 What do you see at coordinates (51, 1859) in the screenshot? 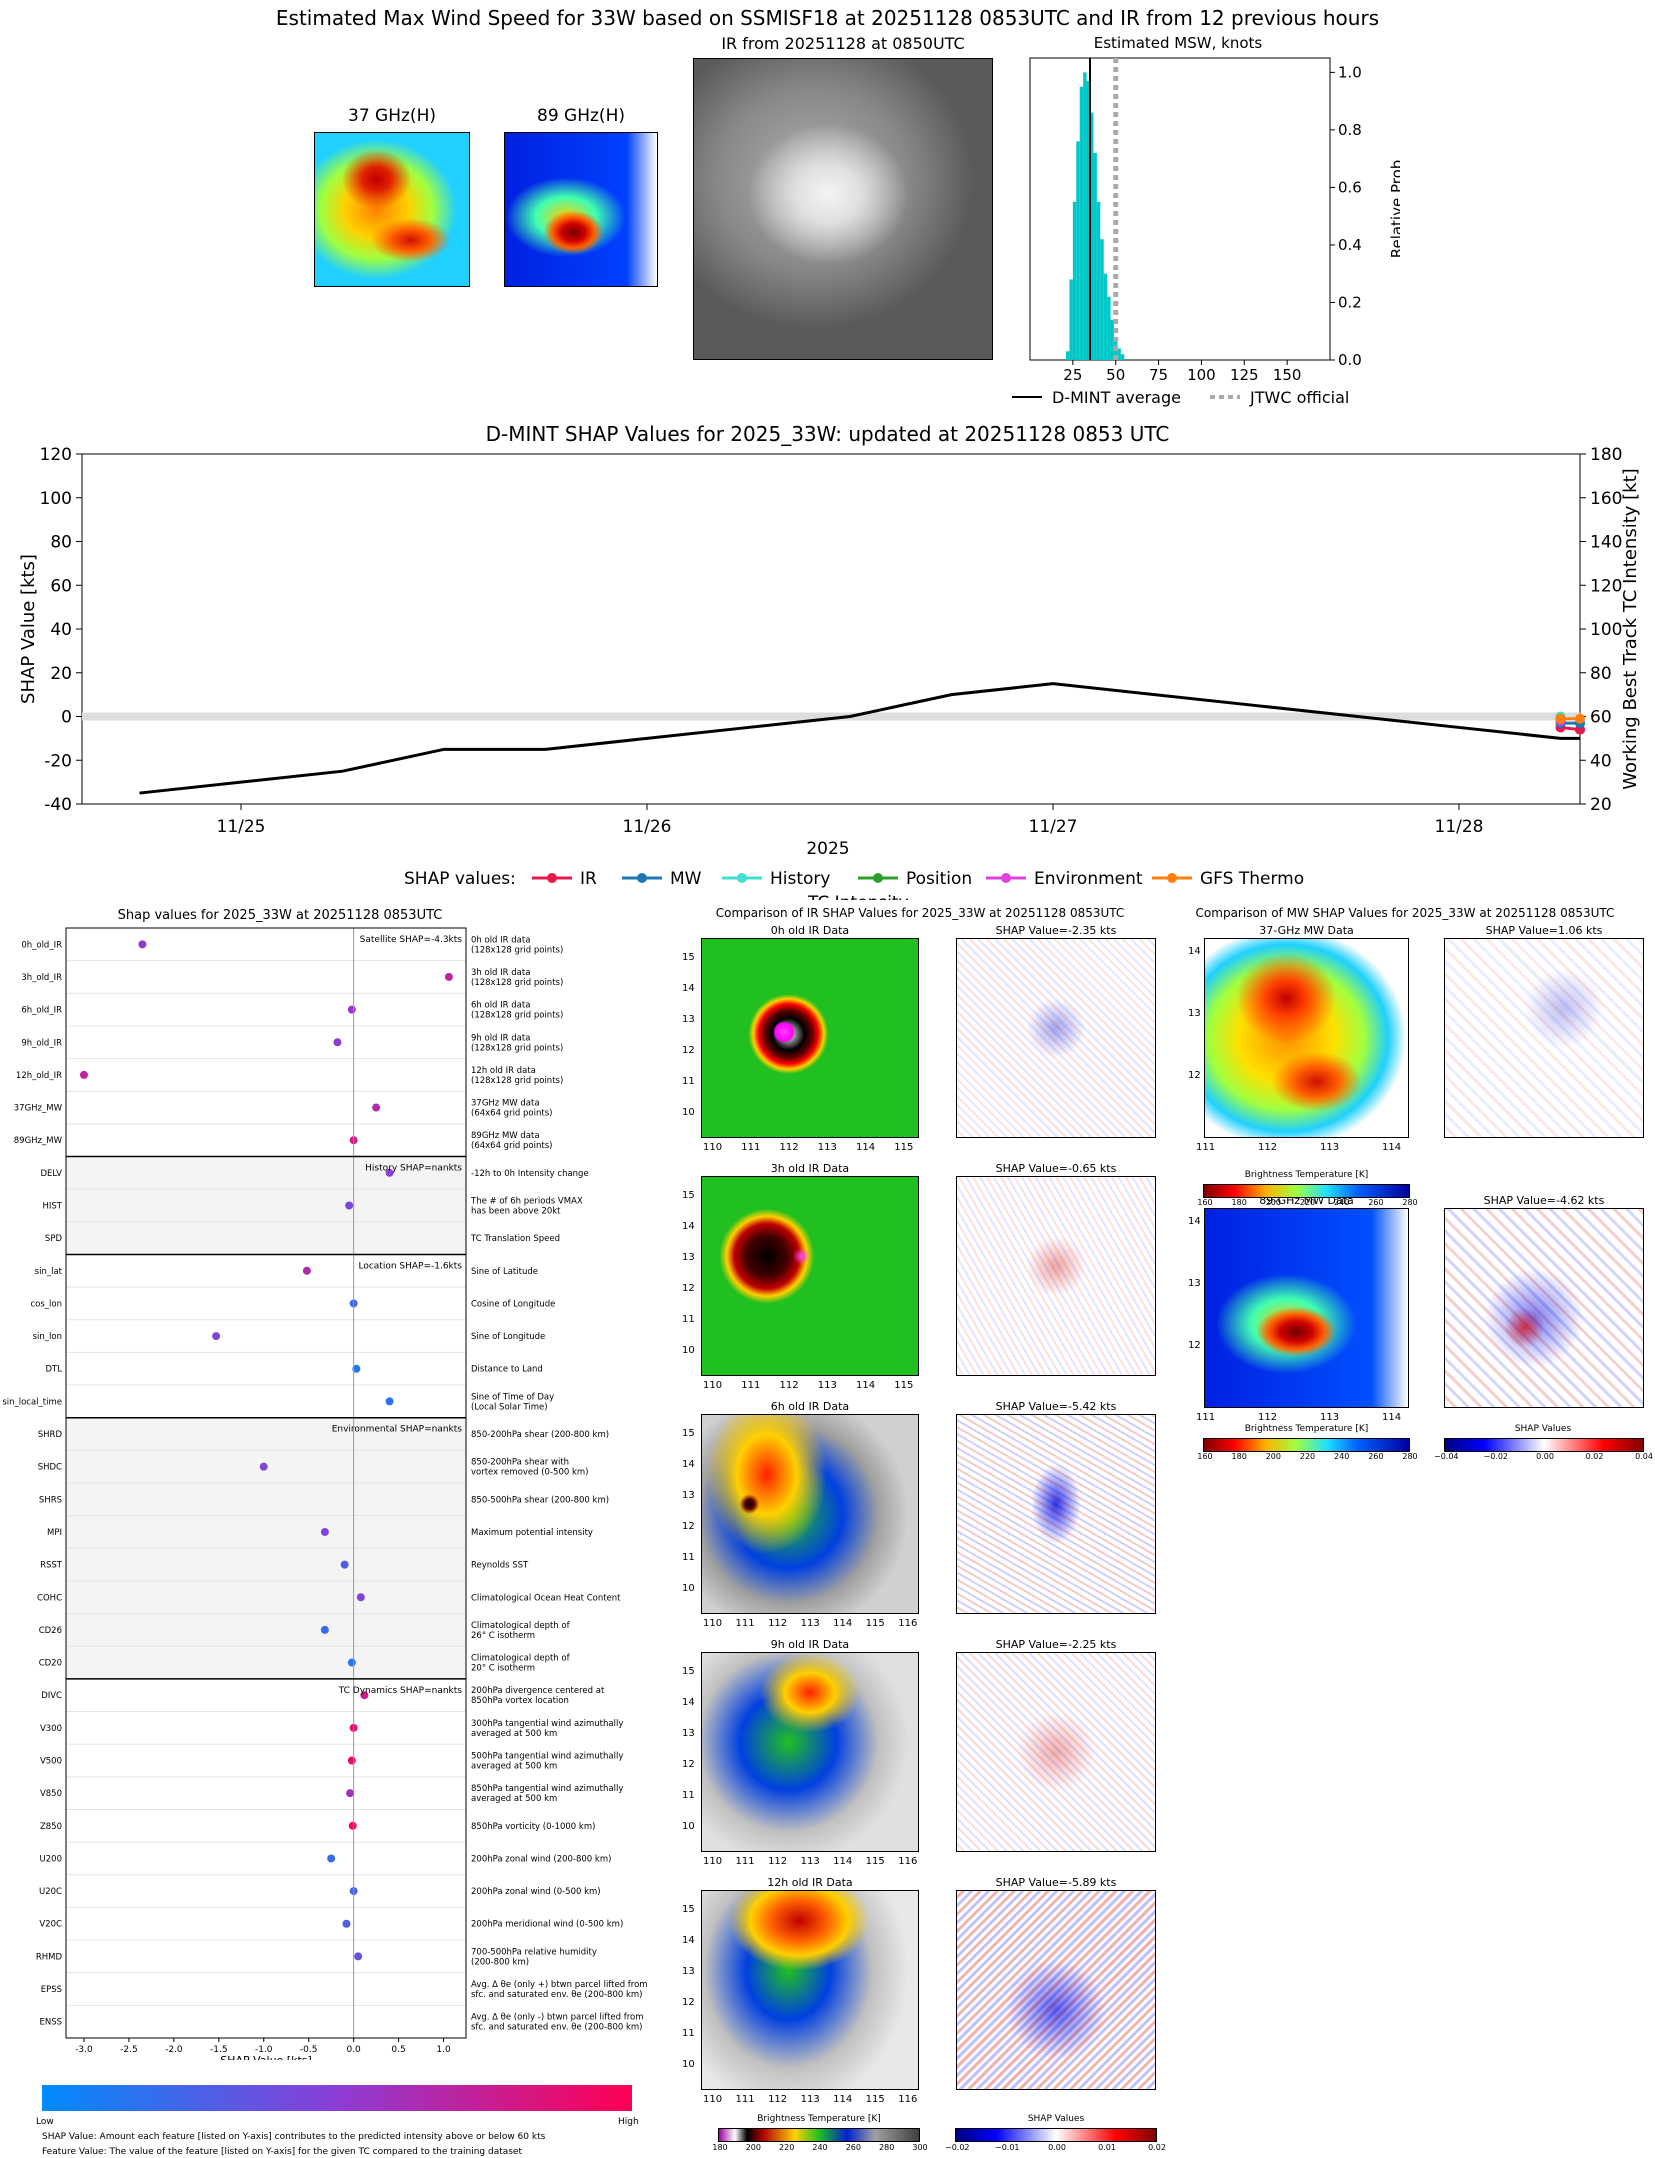
I see `feature-name: U200` at bounding box center [51, 1859].